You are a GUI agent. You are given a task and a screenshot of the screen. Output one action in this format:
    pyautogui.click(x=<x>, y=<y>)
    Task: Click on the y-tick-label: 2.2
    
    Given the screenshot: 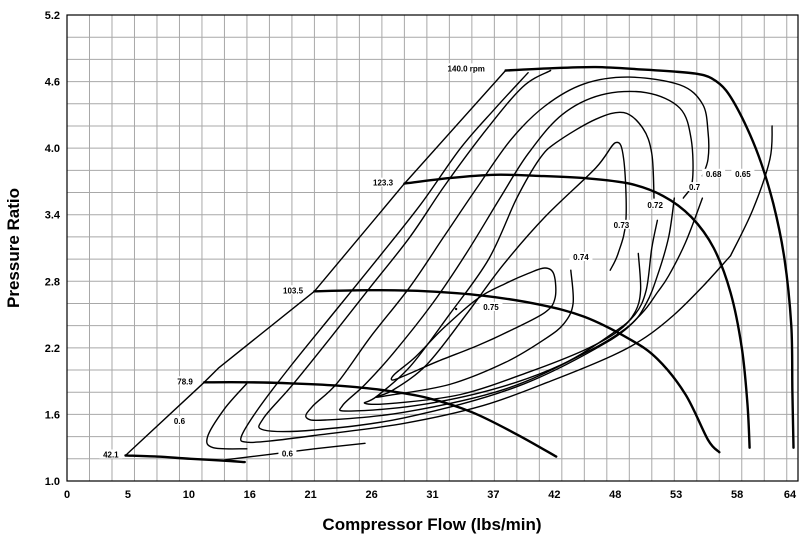 What is the action you would take?
    pyautogui.click(x=52, y=349)
    